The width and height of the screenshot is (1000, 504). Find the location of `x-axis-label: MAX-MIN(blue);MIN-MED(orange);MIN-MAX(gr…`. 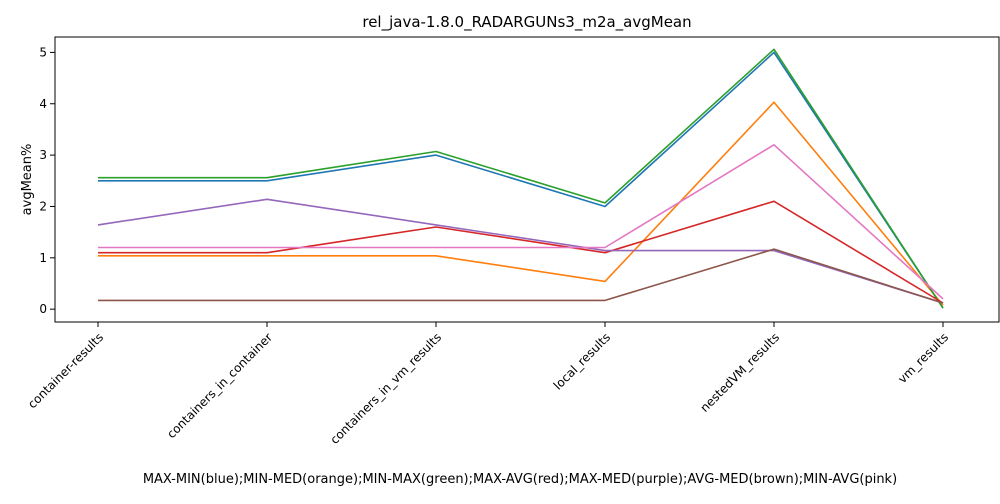

x-axis-label: MAX-MIN(blue);MIN-MED(orange);MIN-MAX(gr… is located at coordinates (520, 479).